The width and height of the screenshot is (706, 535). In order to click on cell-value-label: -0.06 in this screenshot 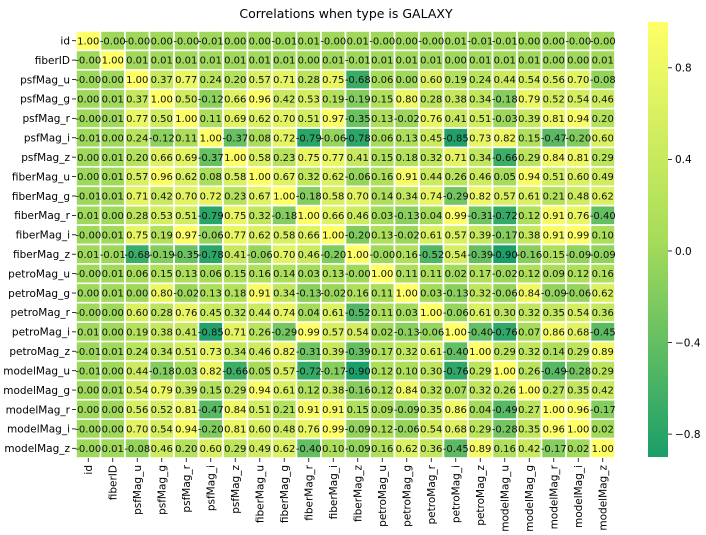, I will do `click(505, 294)`.